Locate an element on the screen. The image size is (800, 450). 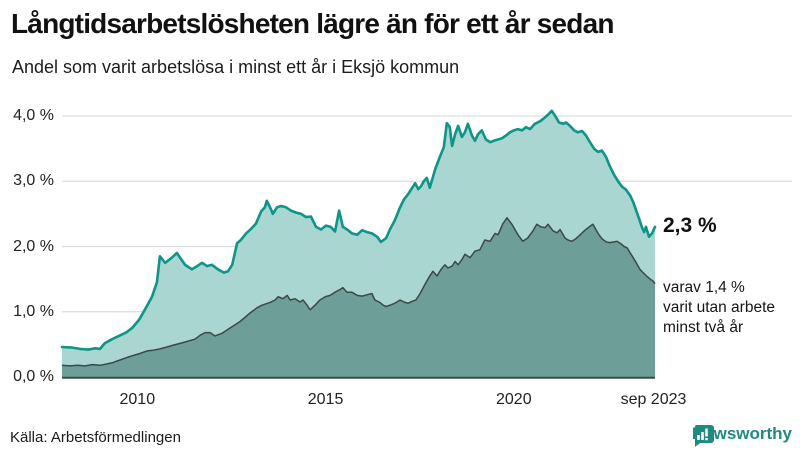
secondary-annotation-line: varit utan arbete is located at coordinates (719, 307).